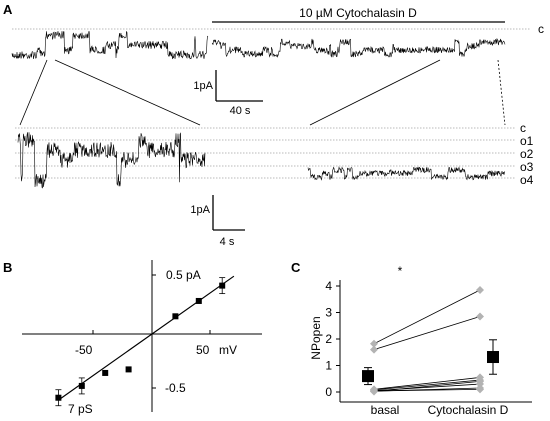  I want to click on bottom-right-current-trace, so click(406, 173).